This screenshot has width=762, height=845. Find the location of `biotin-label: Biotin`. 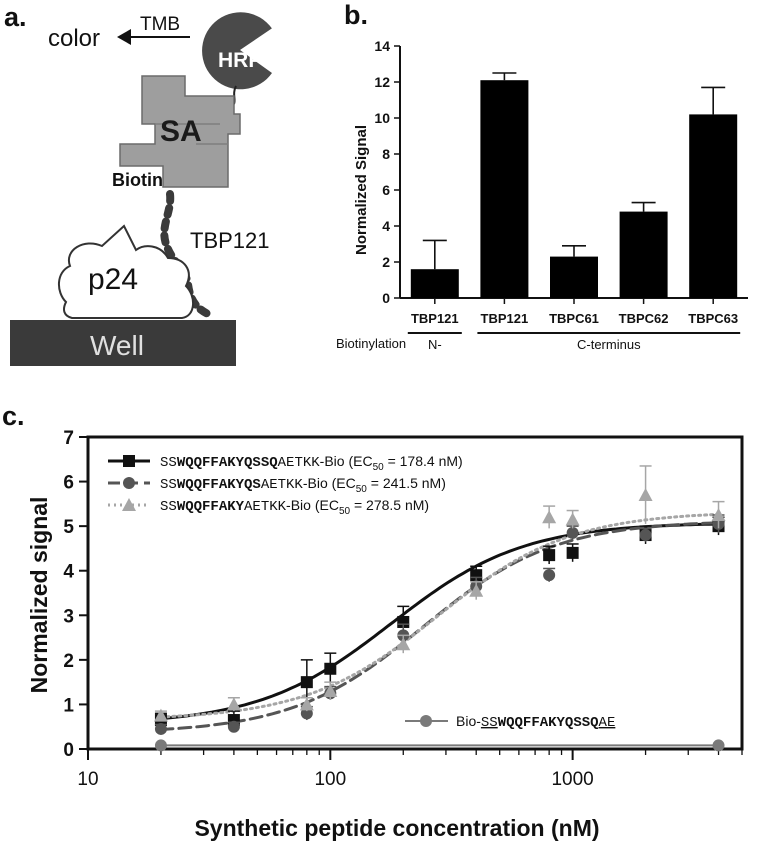

biotin-label: Biotin is located at coordinates (137, 180).